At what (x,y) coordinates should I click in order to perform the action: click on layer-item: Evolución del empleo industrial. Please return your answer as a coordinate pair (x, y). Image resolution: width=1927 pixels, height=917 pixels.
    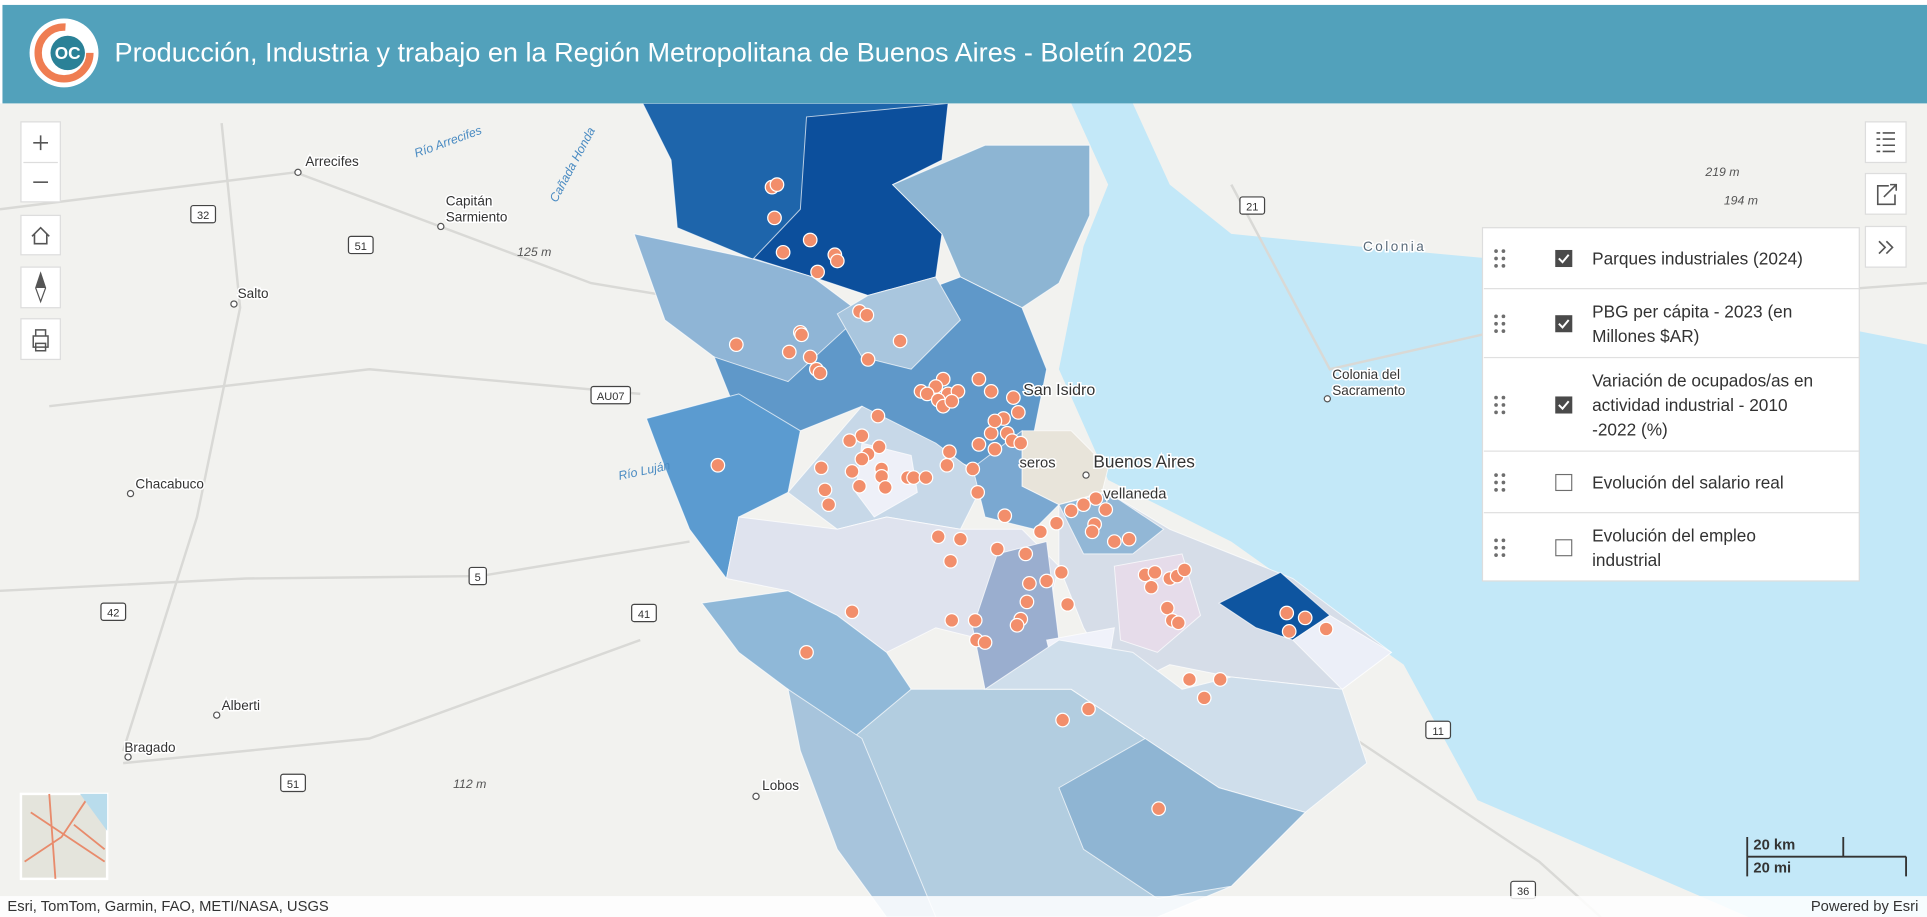
    Looking at the image, I should click on (1672, 547).